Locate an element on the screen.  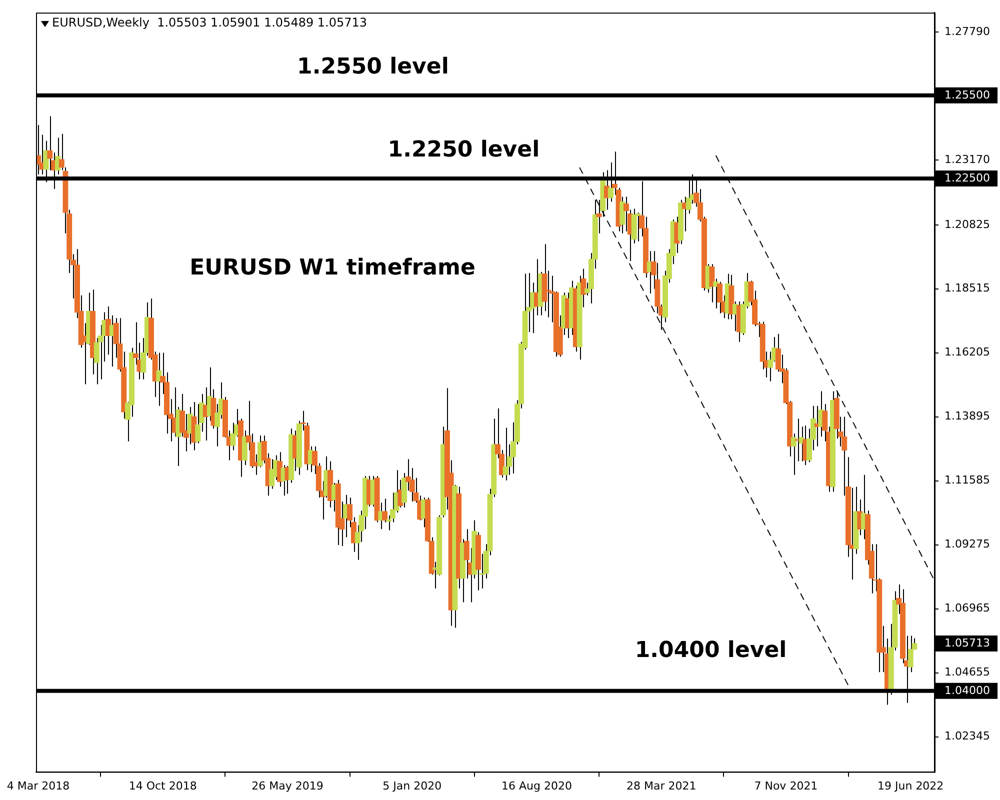
y-tick-label: 1.18515 is located at coordinates (967, 288).